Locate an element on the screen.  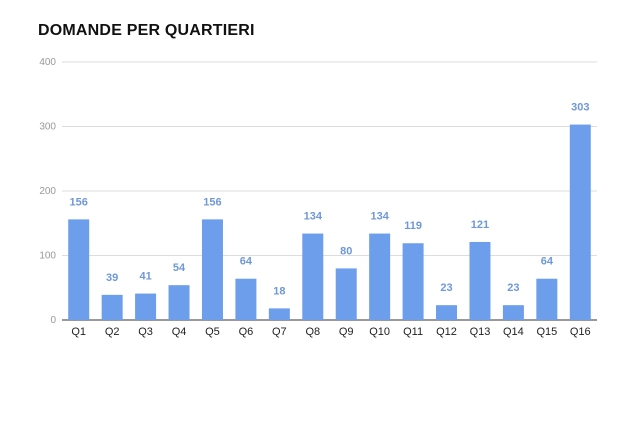
data-label: 119 is located at coordinates (413, 226).